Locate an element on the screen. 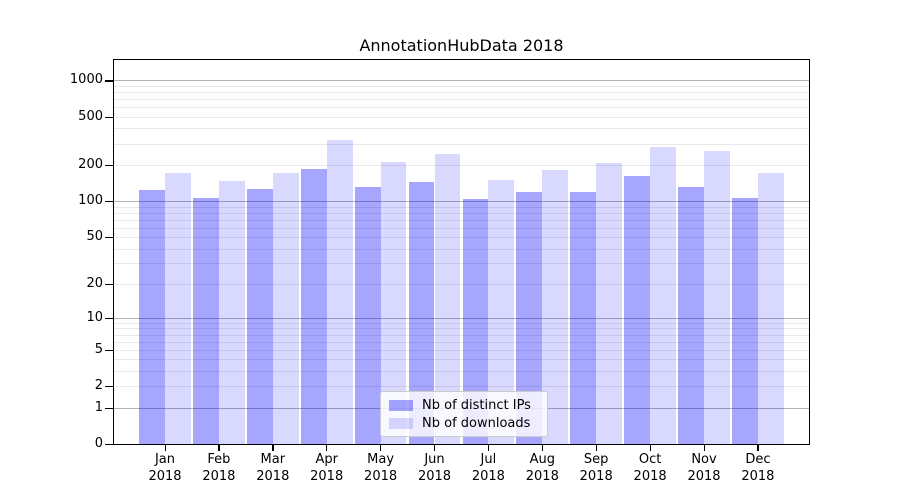  y-tick-label: 500 is located at coordinates (90, 116).